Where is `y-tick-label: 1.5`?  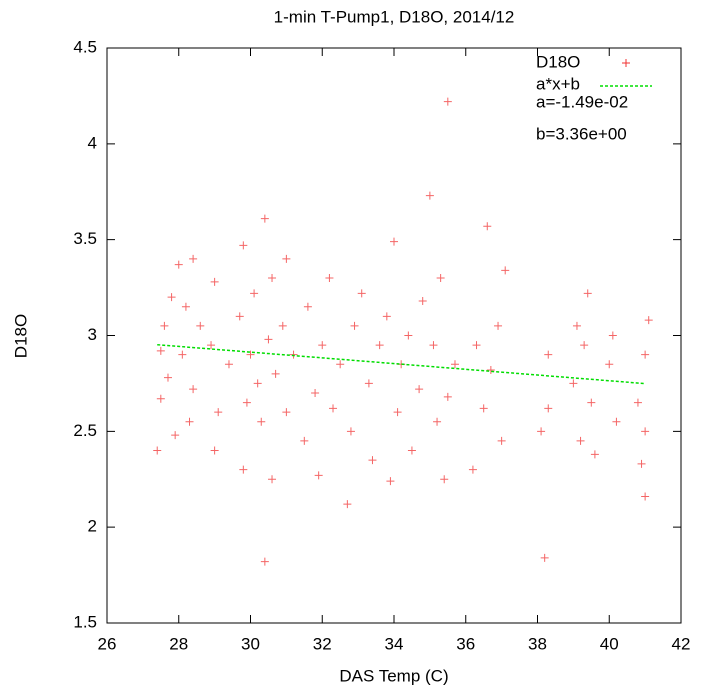
y-tick-label: 1.5 is located at coordinates (85, 621).